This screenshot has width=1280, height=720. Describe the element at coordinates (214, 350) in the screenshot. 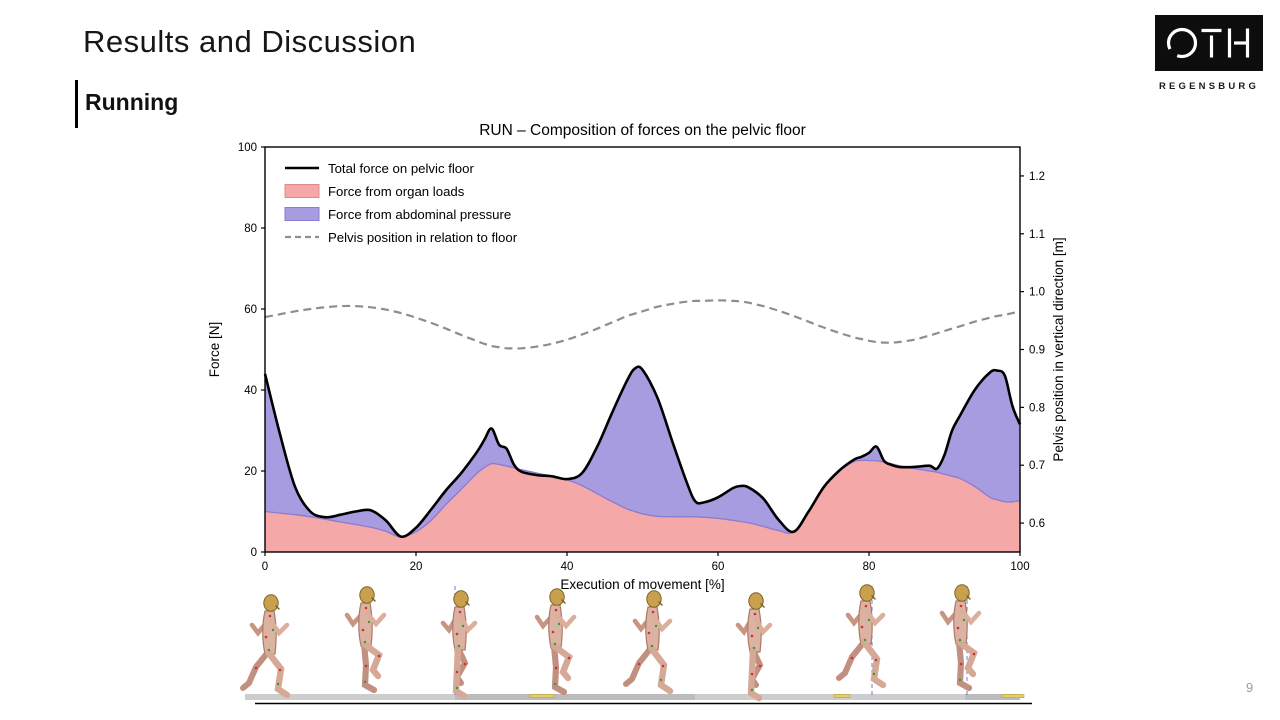

I see `y-axis-label-left: Force [N]` at that location.